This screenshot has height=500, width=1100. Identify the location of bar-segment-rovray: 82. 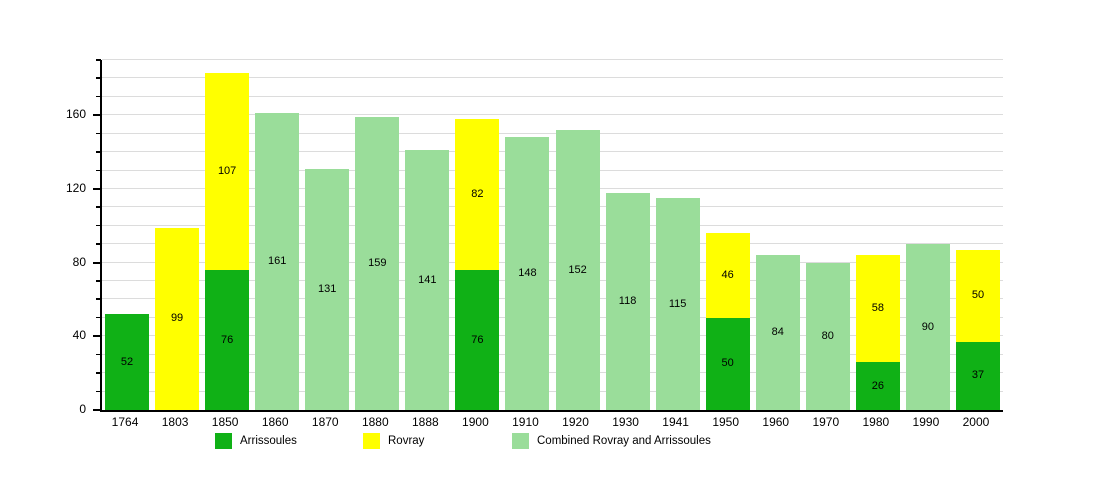
(477, 194).